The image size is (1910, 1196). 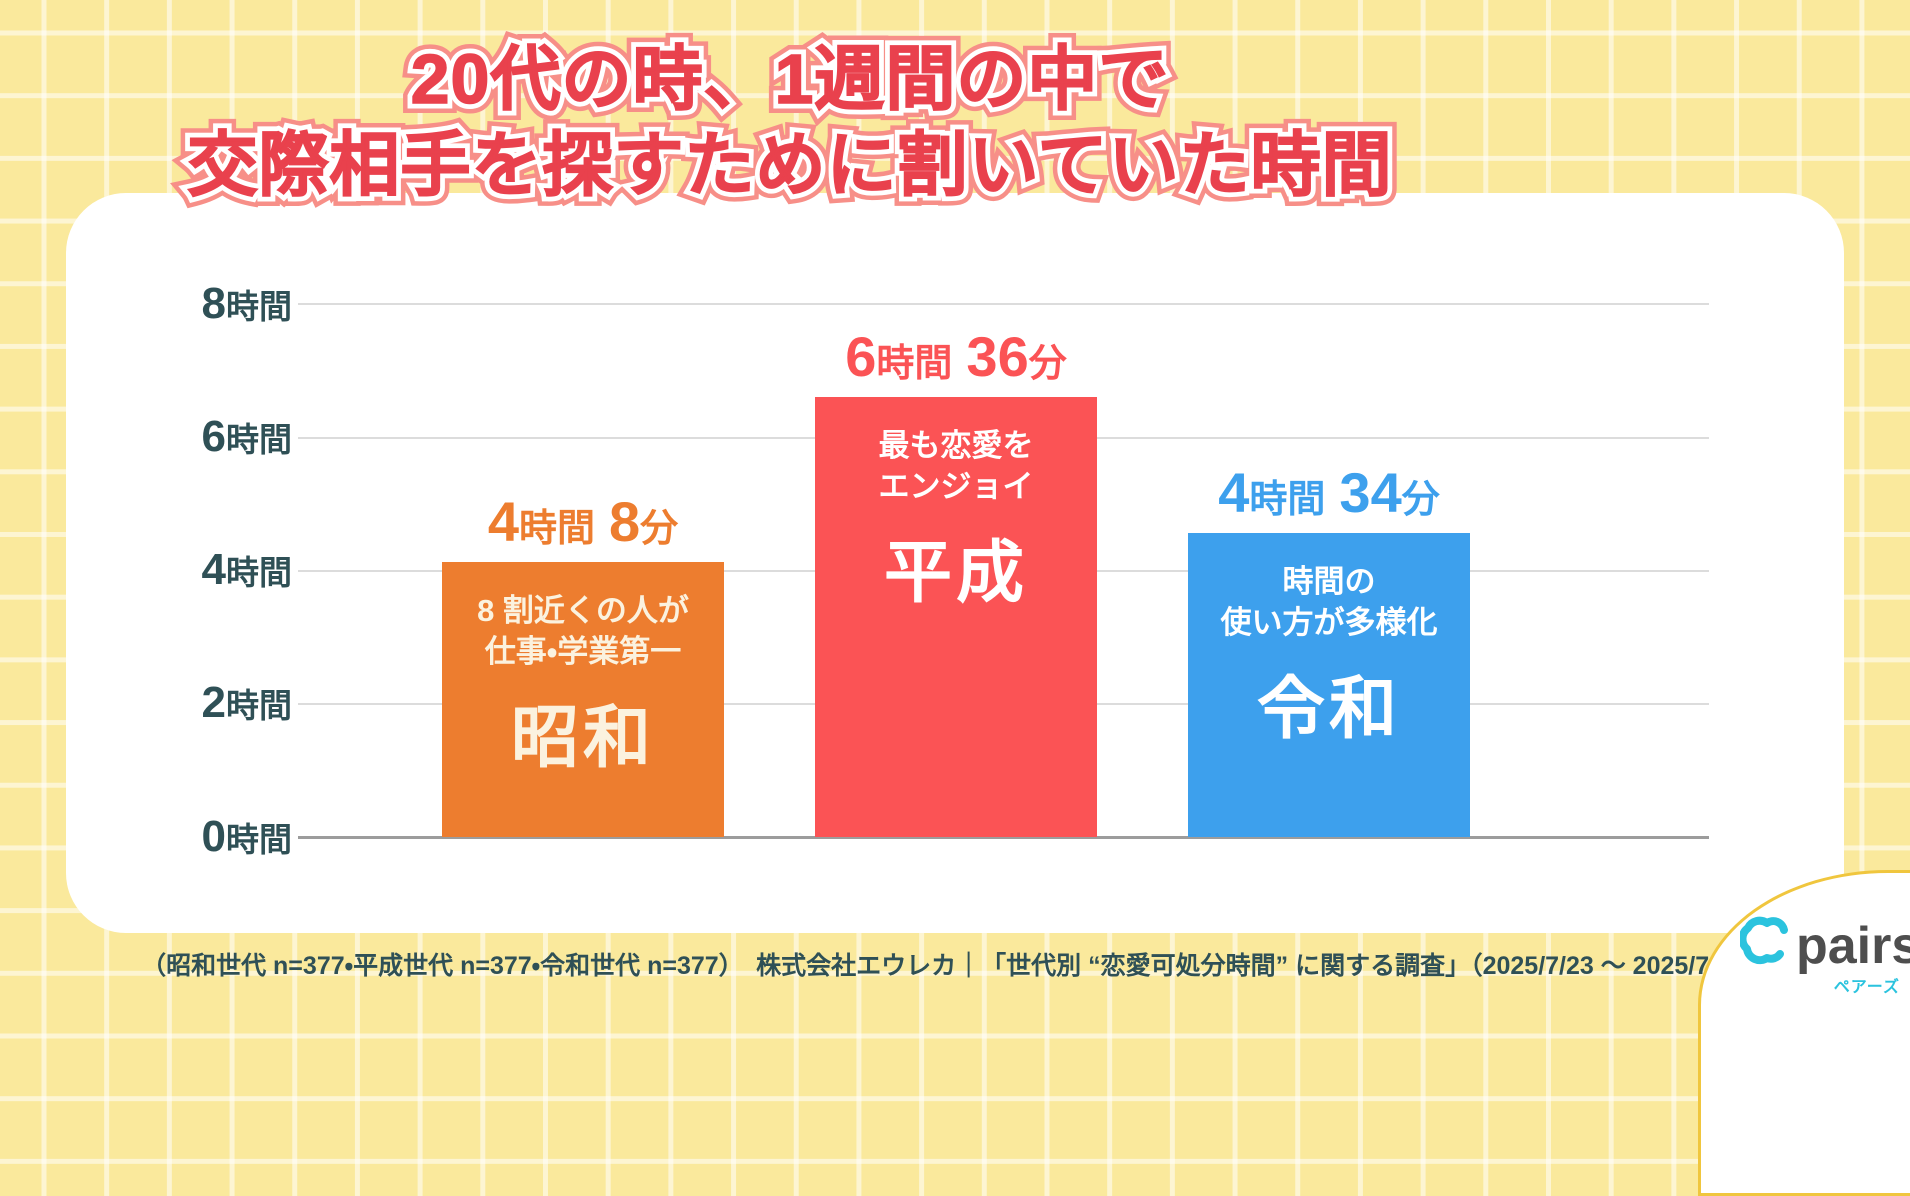 I want to click on title-line-1: 20代の時、1週間の中で 20代の時、1週間の中で 20代の時、1週間の中で, so click(x=790, y=79).